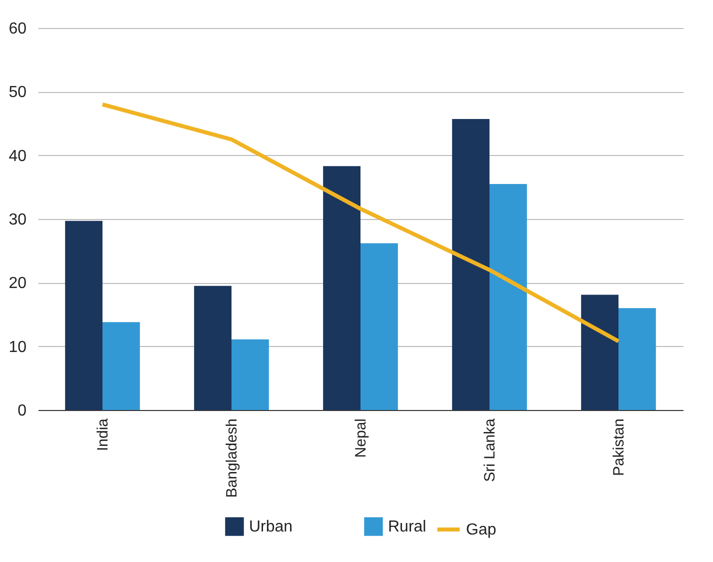  What do you see at coordinates (271, 527) in the screenshot?
I see `legend-label: Urban` at bounding box center [271, 527].